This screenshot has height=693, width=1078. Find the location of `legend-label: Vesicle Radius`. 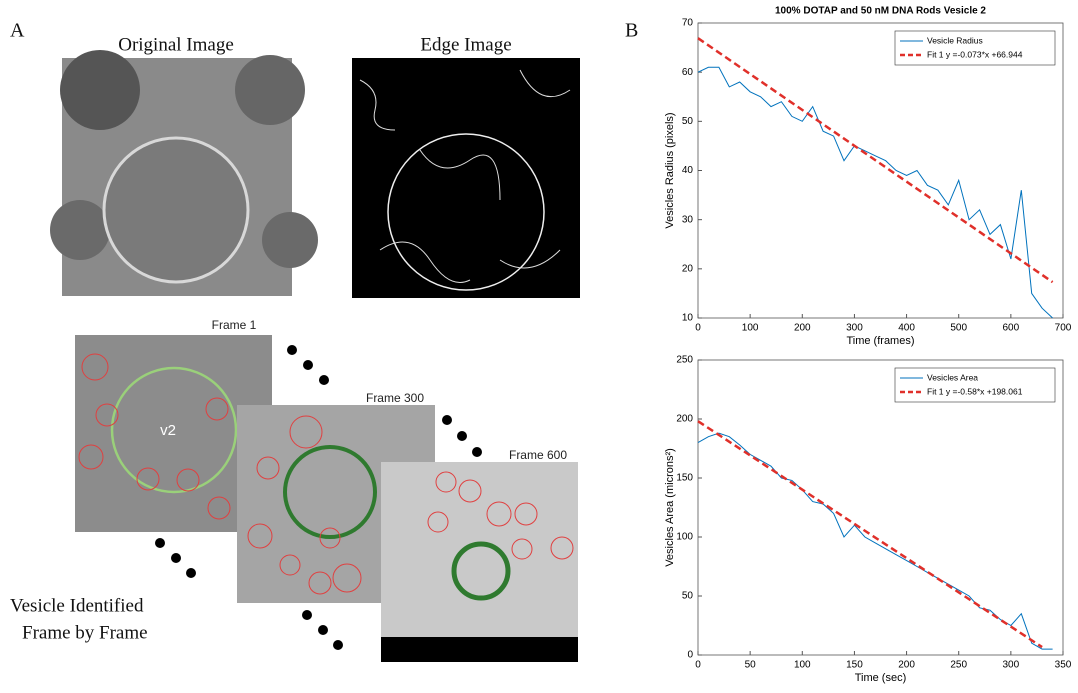

legend-label: Vesicle Radius is located at coordinates (955, 40).